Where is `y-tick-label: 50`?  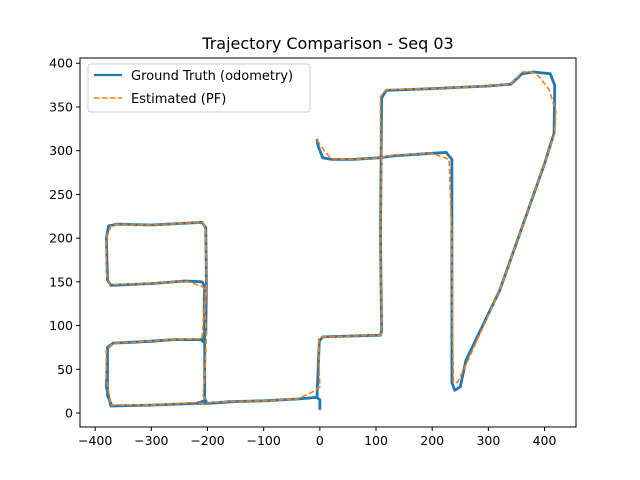
y-tick-label: 50 is located at coordinates (65, 369).